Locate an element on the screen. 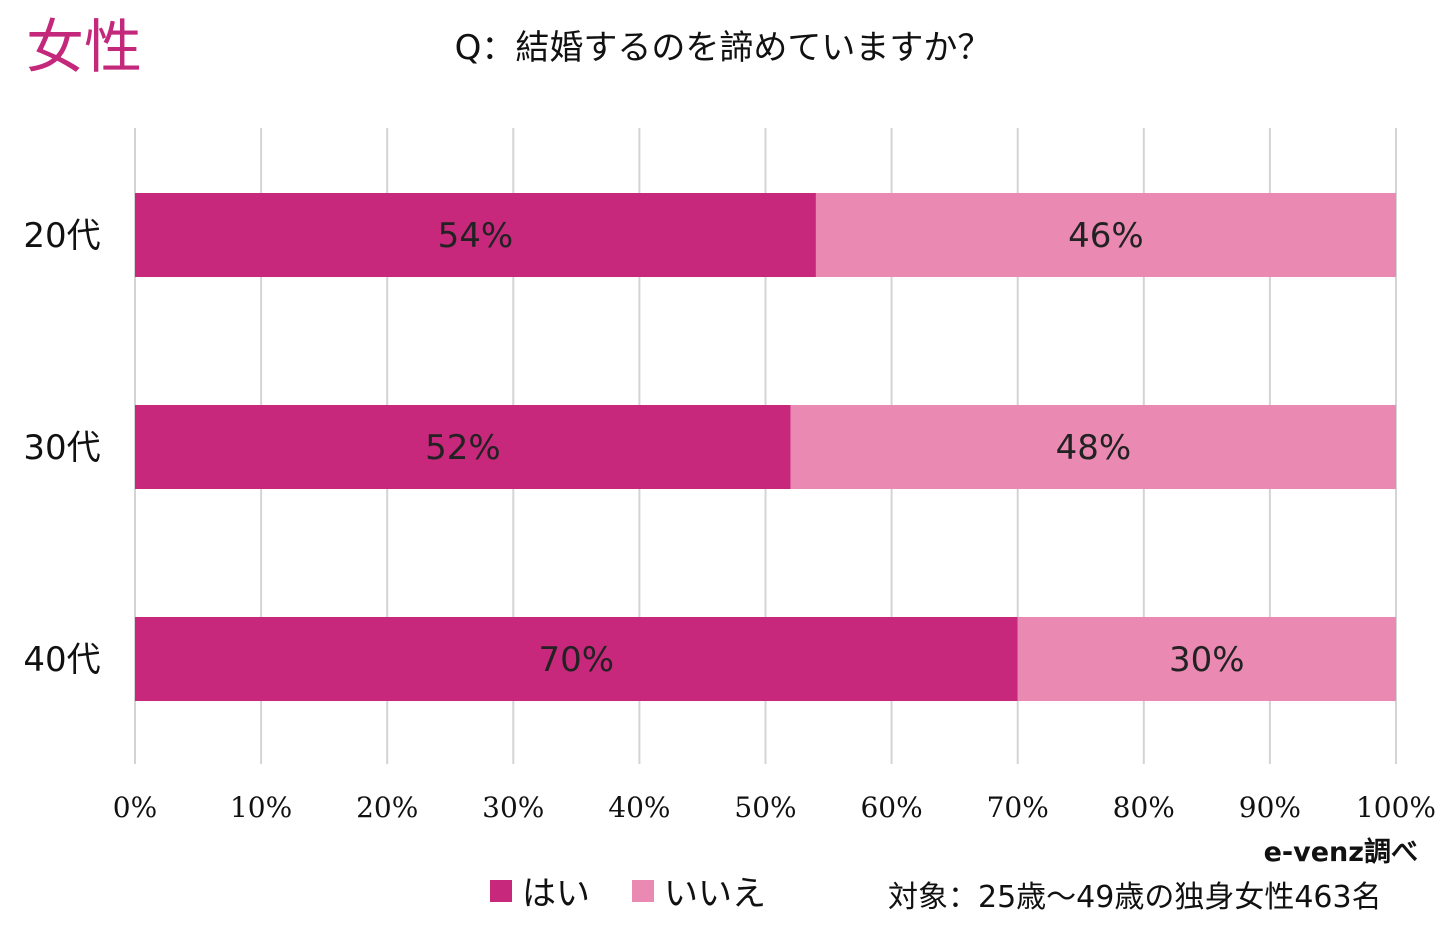 This screenshot has height=928, width=1446. category-label: 40代 is located at coordinates (61, 660).